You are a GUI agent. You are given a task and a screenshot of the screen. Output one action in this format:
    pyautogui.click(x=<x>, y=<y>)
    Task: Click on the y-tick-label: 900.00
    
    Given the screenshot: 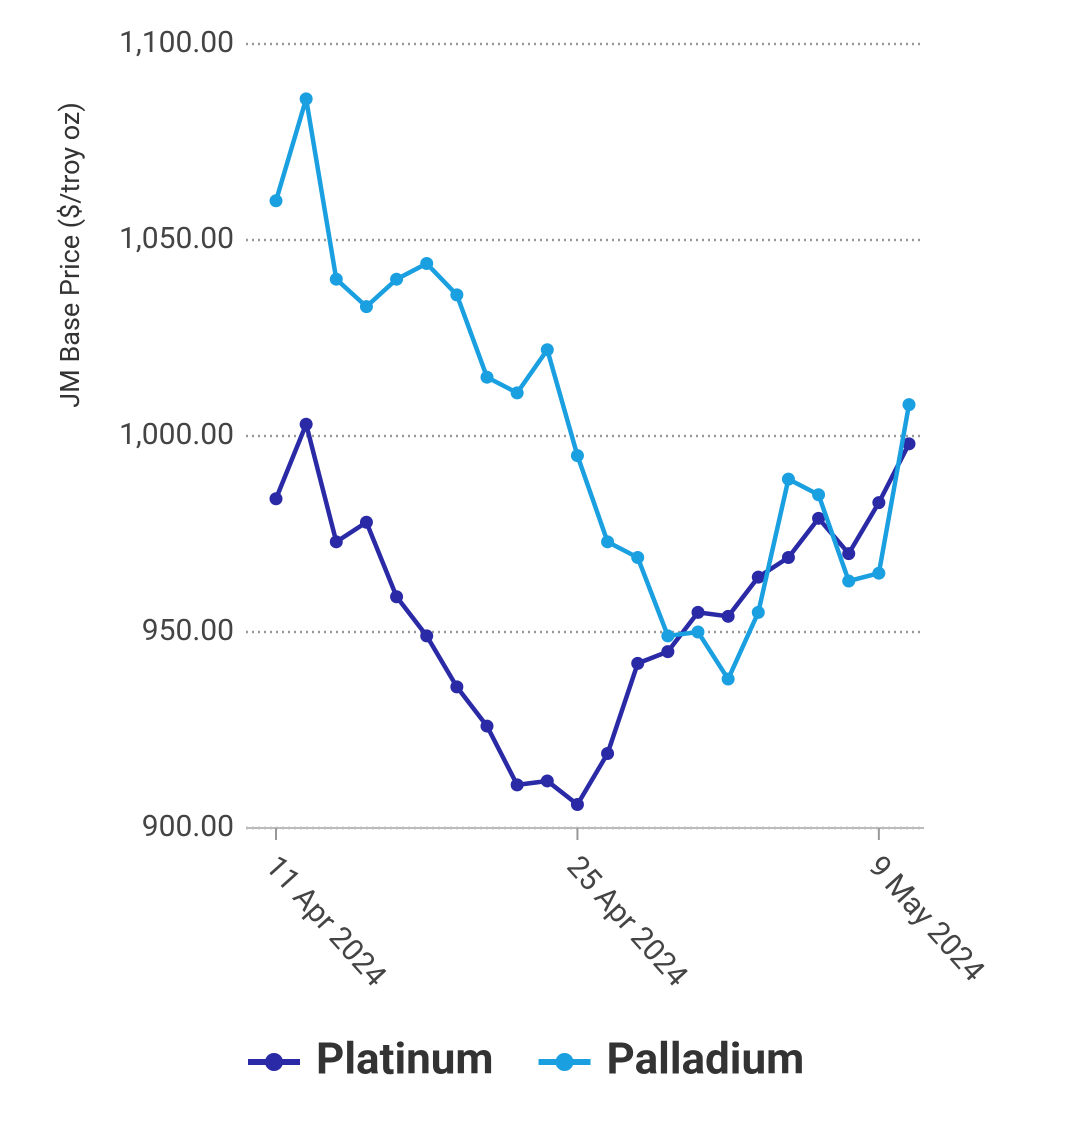 What is the action you would take?
    pyautogui.click(x=188, y=826)
    